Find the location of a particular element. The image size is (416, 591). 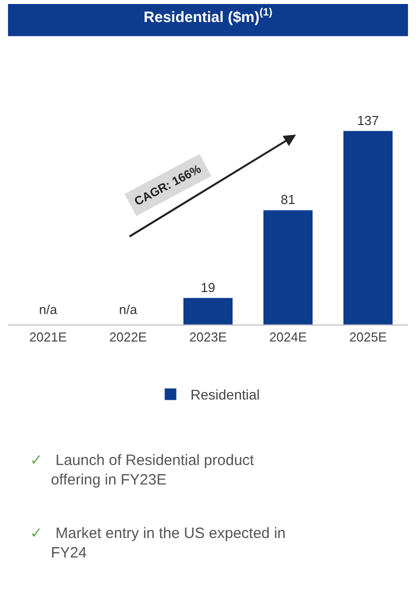

x-tick-label: 2024E is located at coordinates (288, 336).